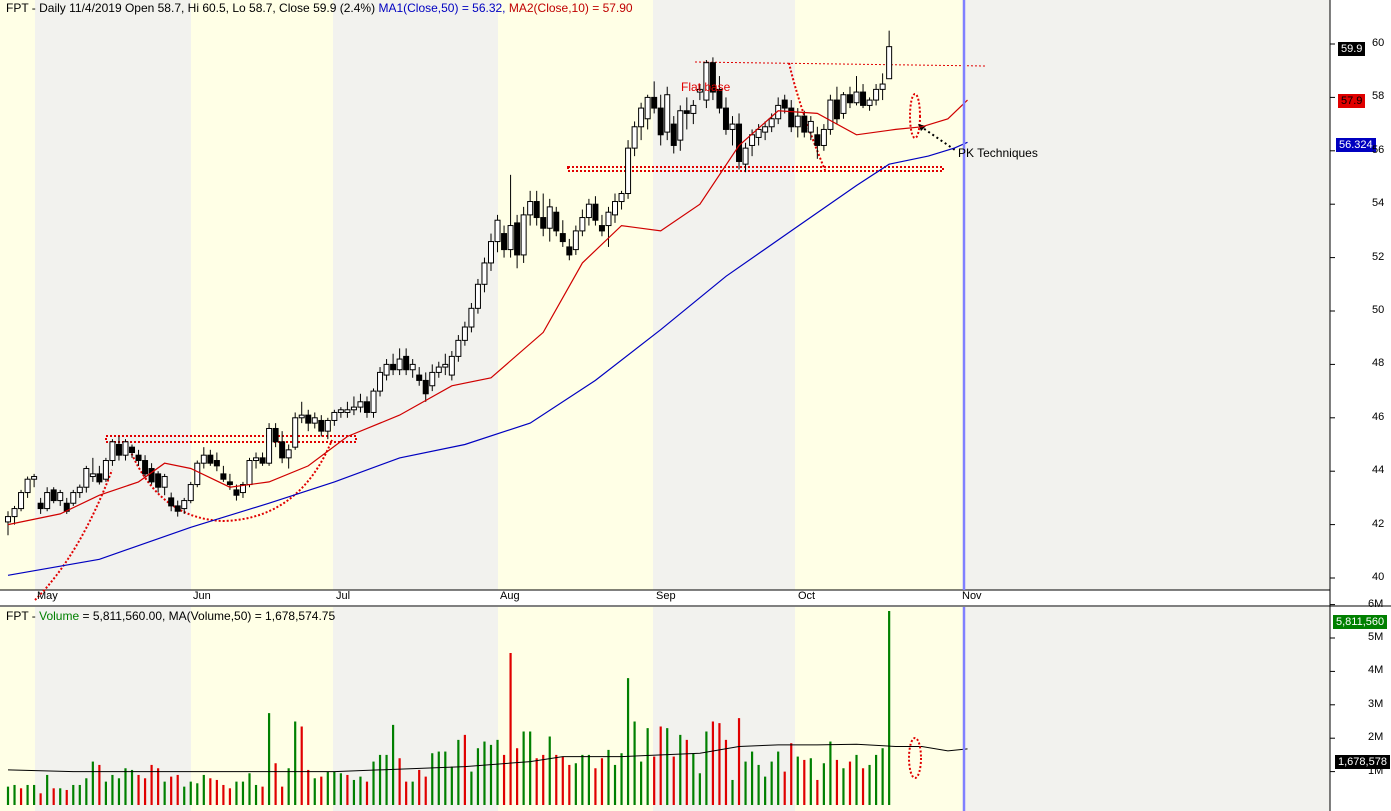 The height and width of the screenshot is (811, 1391). Describe the element at coordinates (1376, 703) in the screenshot. I see `volume-tick: 3M` at that location.